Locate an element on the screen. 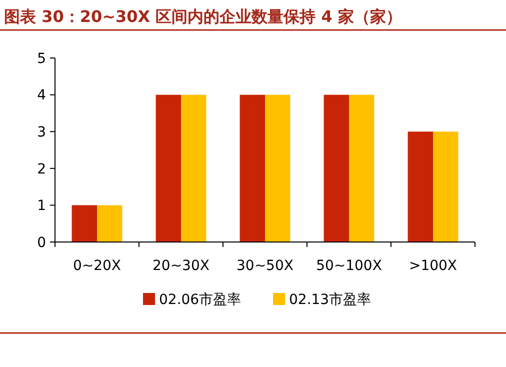 This screenshot has height=367, width=506. y-tick-label: 4 is located at coordinates (41, 96).